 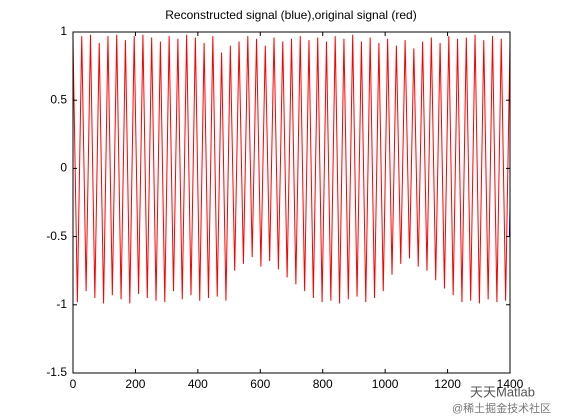 What do you see at coordinates (502, 391) in the screenshot?
I see `watermark: 天天Matlab` at bounding box center [502, 391].